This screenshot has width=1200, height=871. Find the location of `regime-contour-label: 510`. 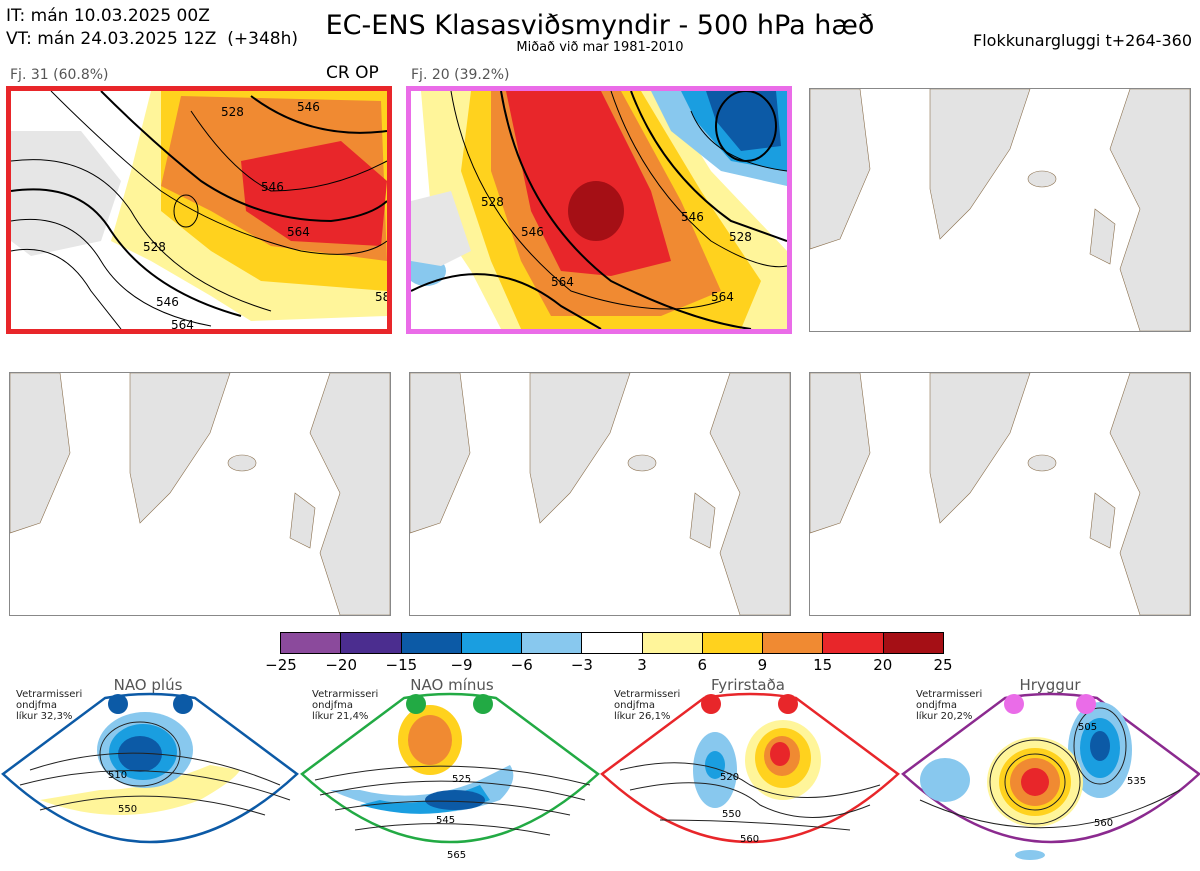

regime-contour-label: 510 is located at coordinates (117, 775).